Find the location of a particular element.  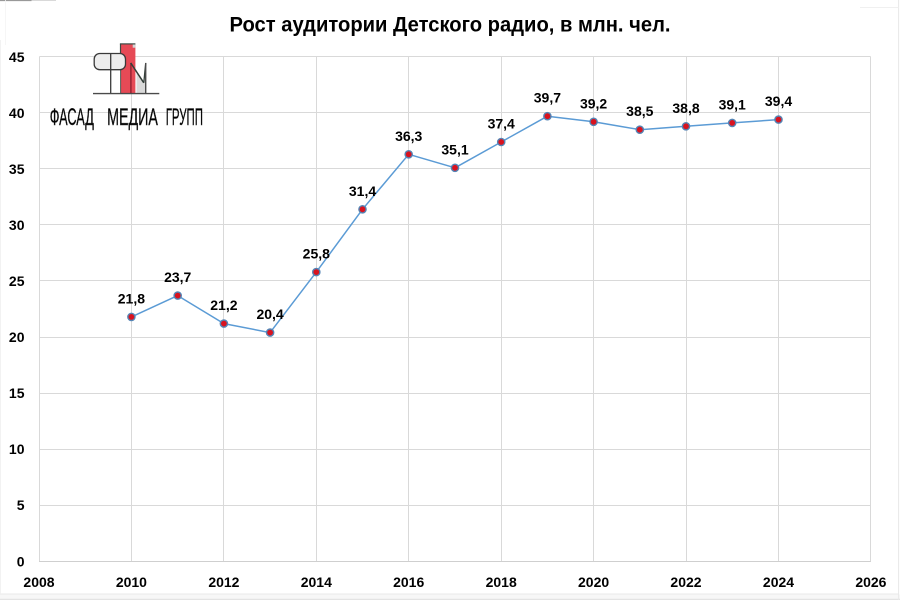

svg-text: 5 is located at coordinates (21, 505).